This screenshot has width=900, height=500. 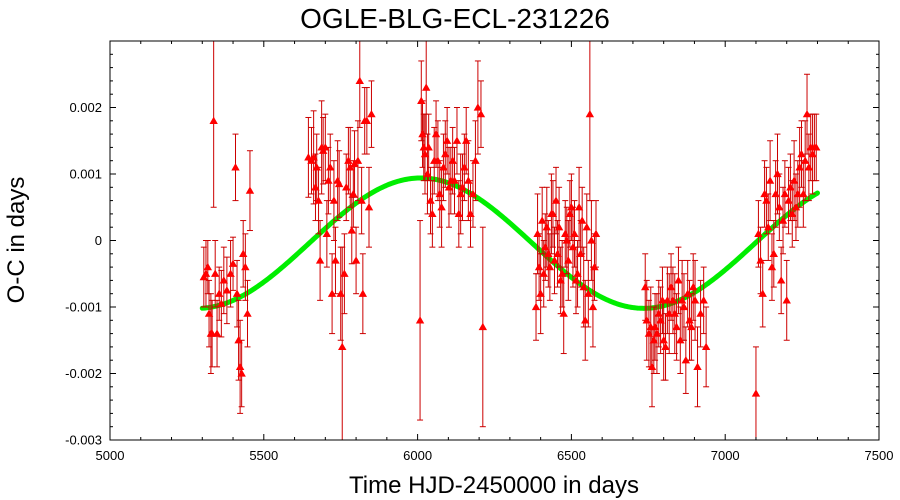 What do you see at coordinates (417, 455) in the screenshot?
I see `x-tick-label: 6000` at bounding box center [417, 455].